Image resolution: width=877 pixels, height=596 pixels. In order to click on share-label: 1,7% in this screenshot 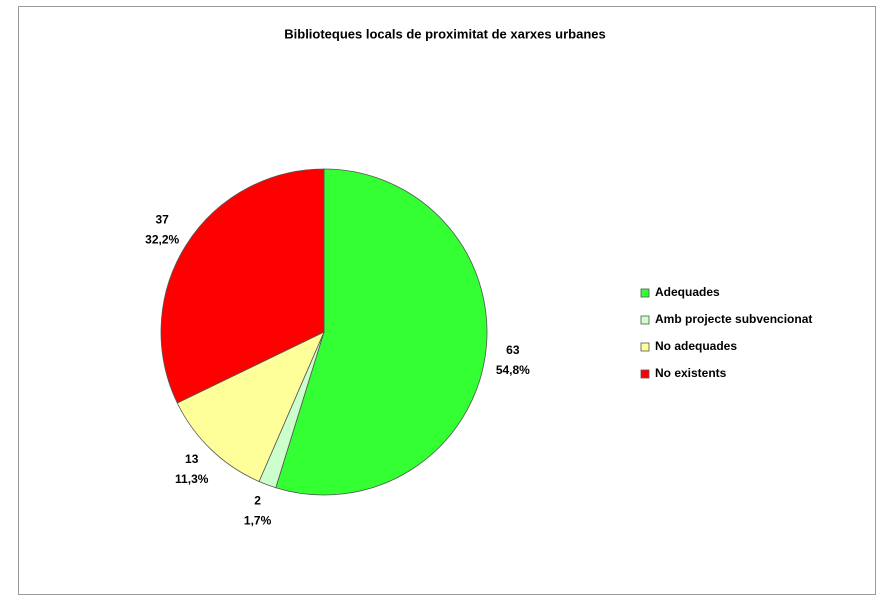, I will do `click(258, 520)`.